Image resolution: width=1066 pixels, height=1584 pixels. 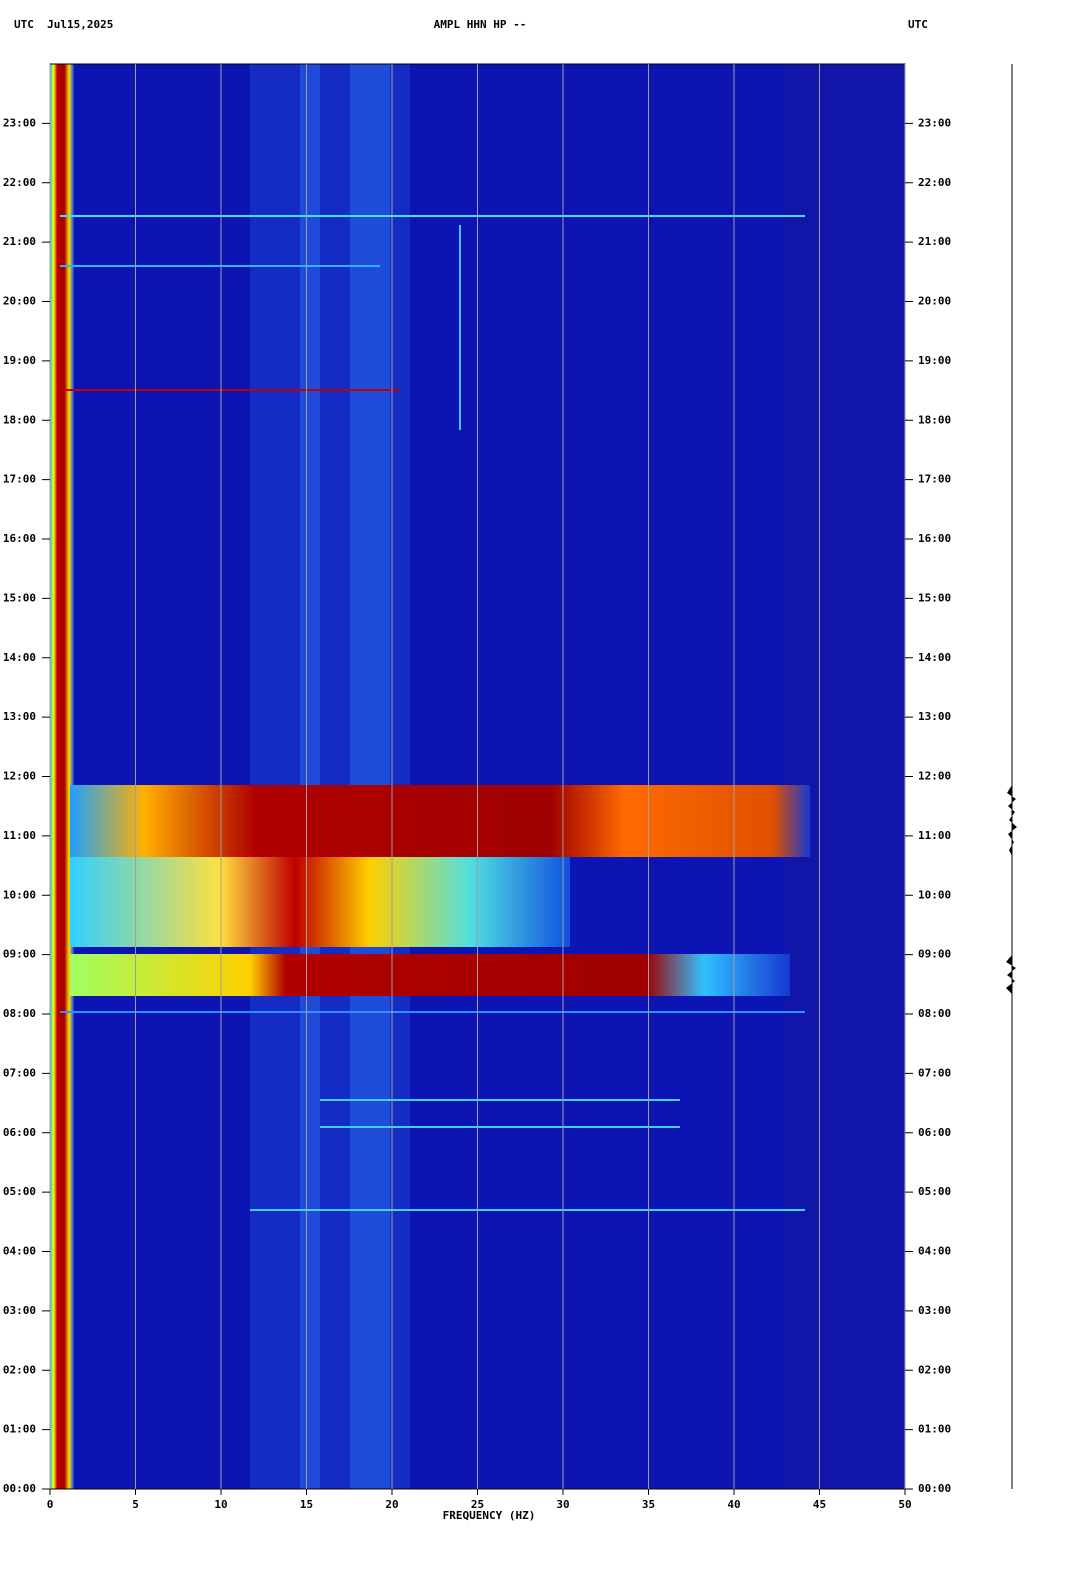 I want to click on x-tick-label: 15, so click(x=306, y=1504).